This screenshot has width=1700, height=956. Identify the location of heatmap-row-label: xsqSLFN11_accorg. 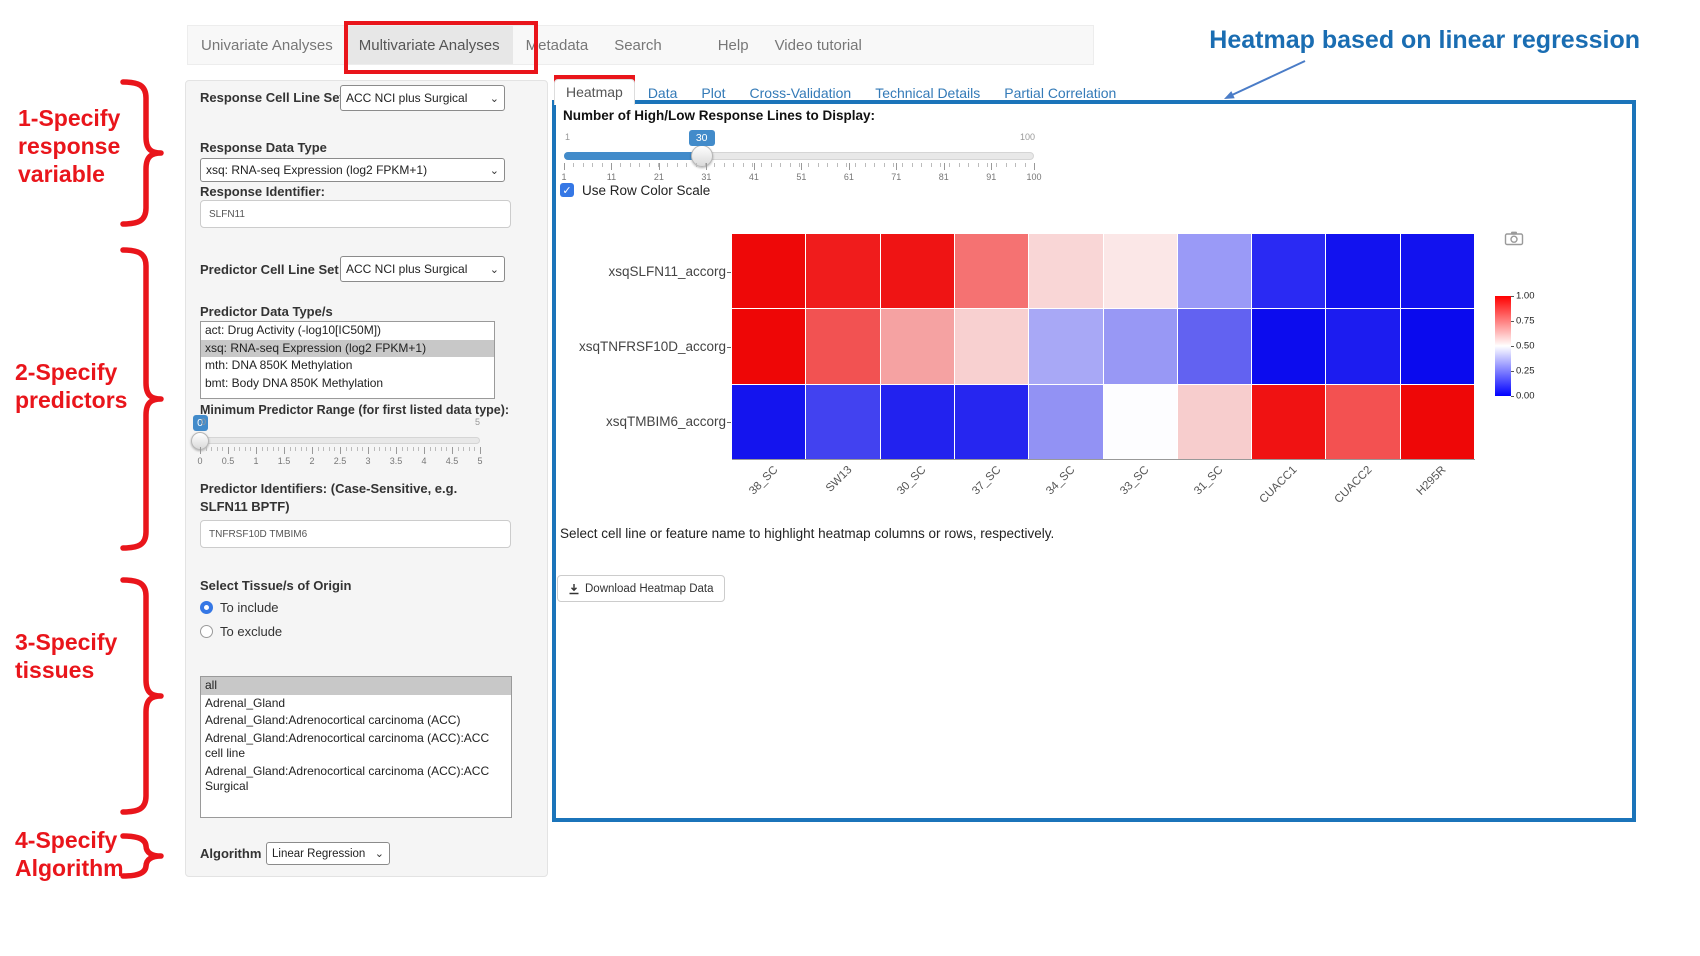
(667, 271).